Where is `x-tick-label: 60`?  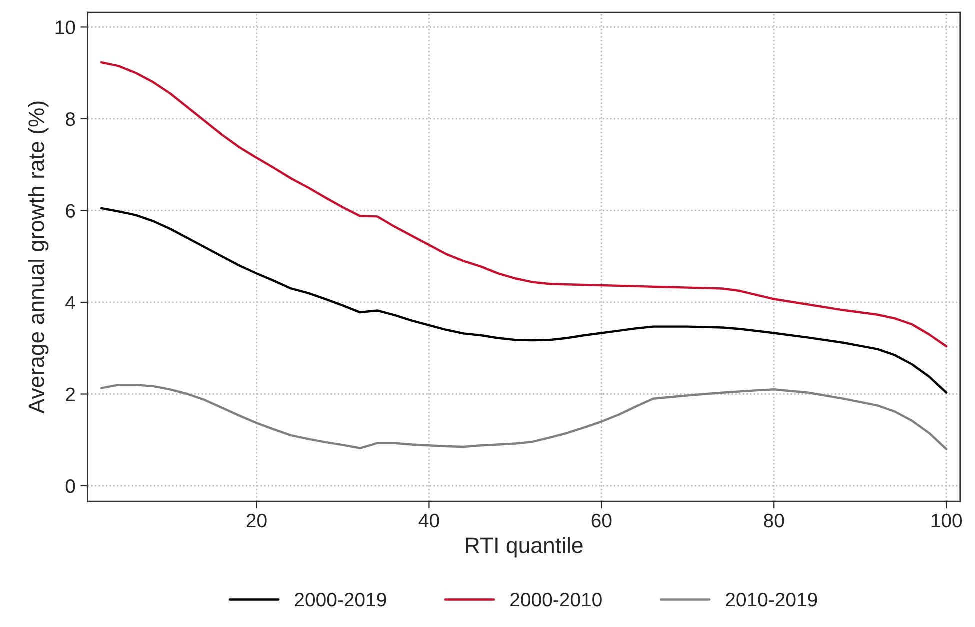
x-tick-label: 60 is located at coordinates (602, 521).